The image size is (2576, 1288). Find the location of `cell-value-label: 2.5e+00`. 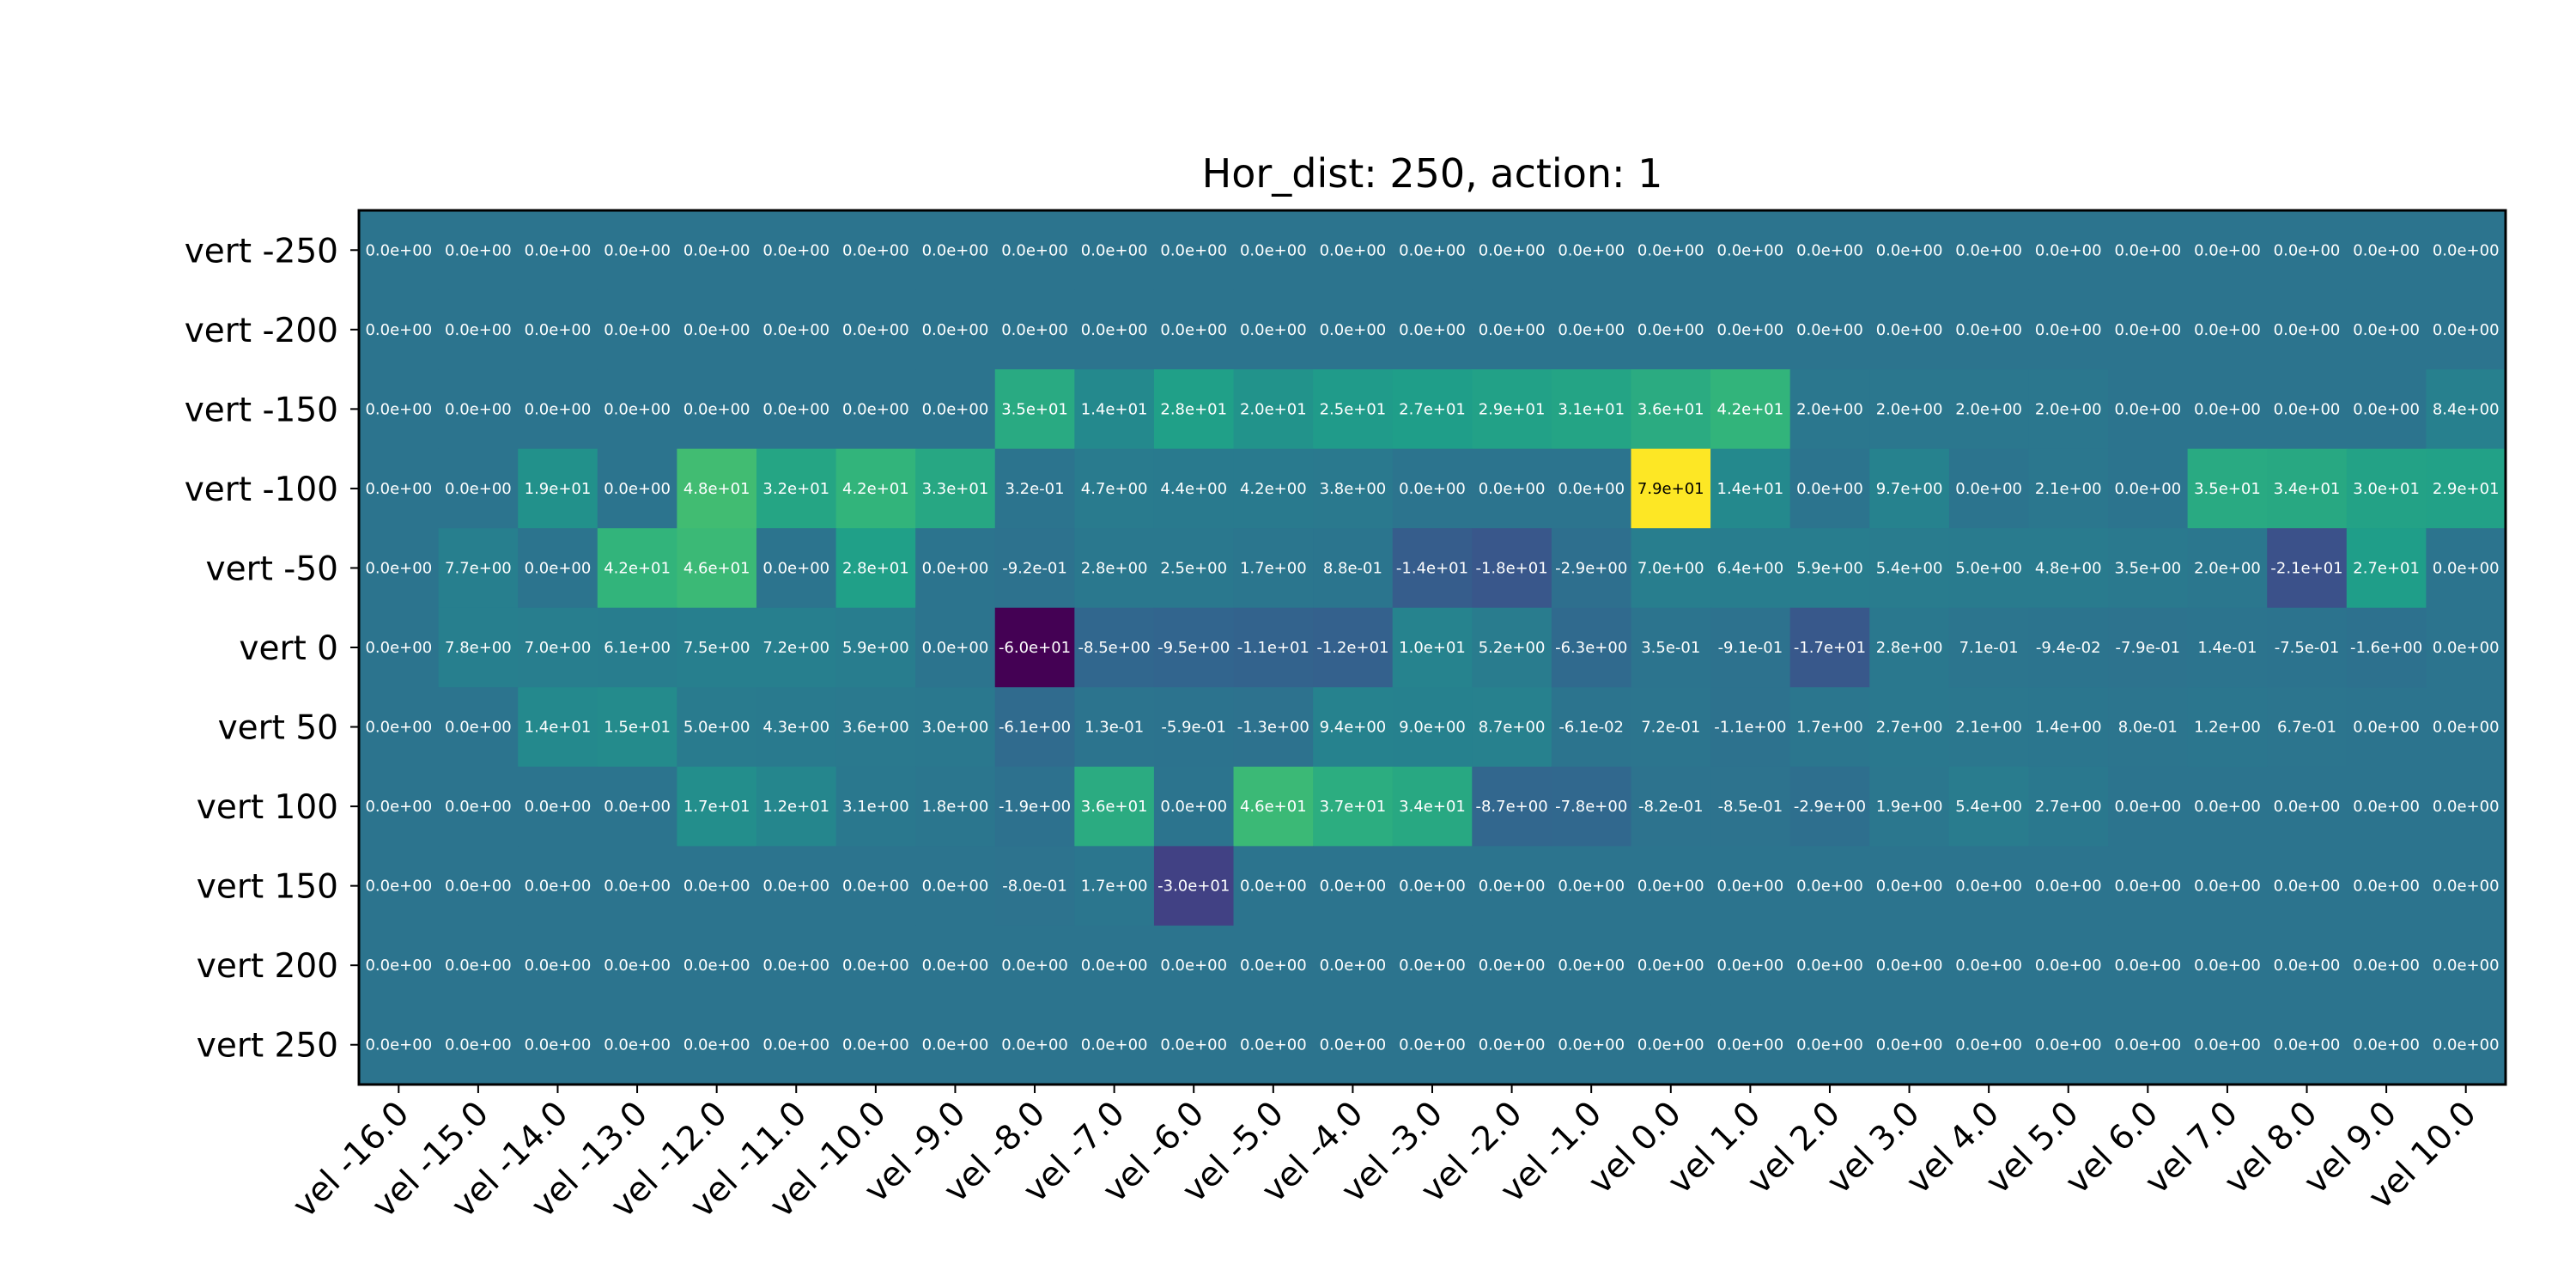

cell-value-label: 2.5e+00 is located at coordinates (1193, 568).